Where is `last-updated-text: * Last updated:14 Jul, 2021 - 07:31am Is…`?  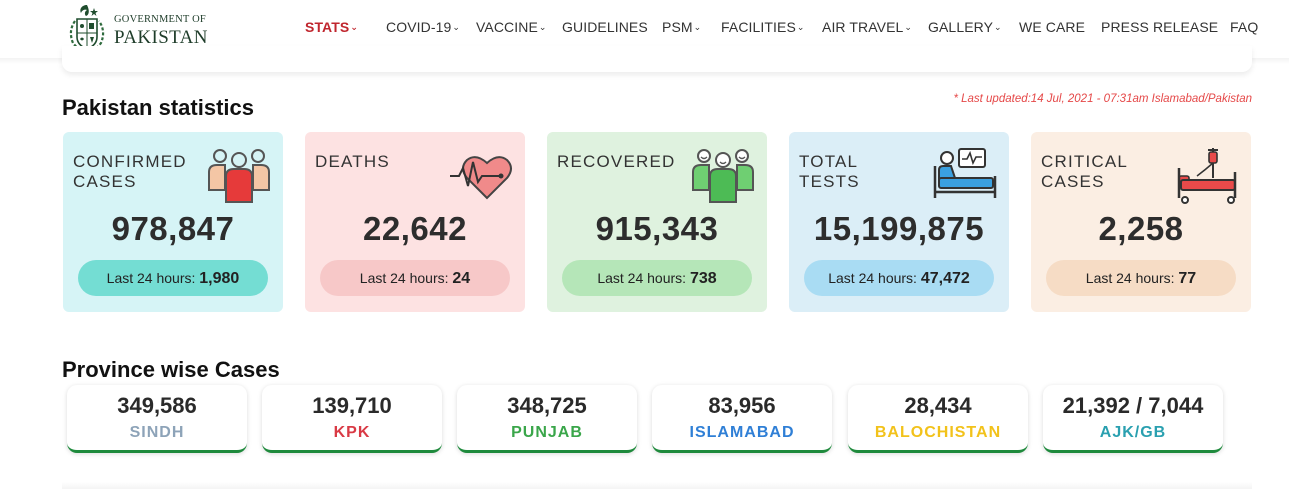 last-updated-text: * Last updated:14 Jul, 2021 - 07:31am Is… is located at coordinates (1102, 99).